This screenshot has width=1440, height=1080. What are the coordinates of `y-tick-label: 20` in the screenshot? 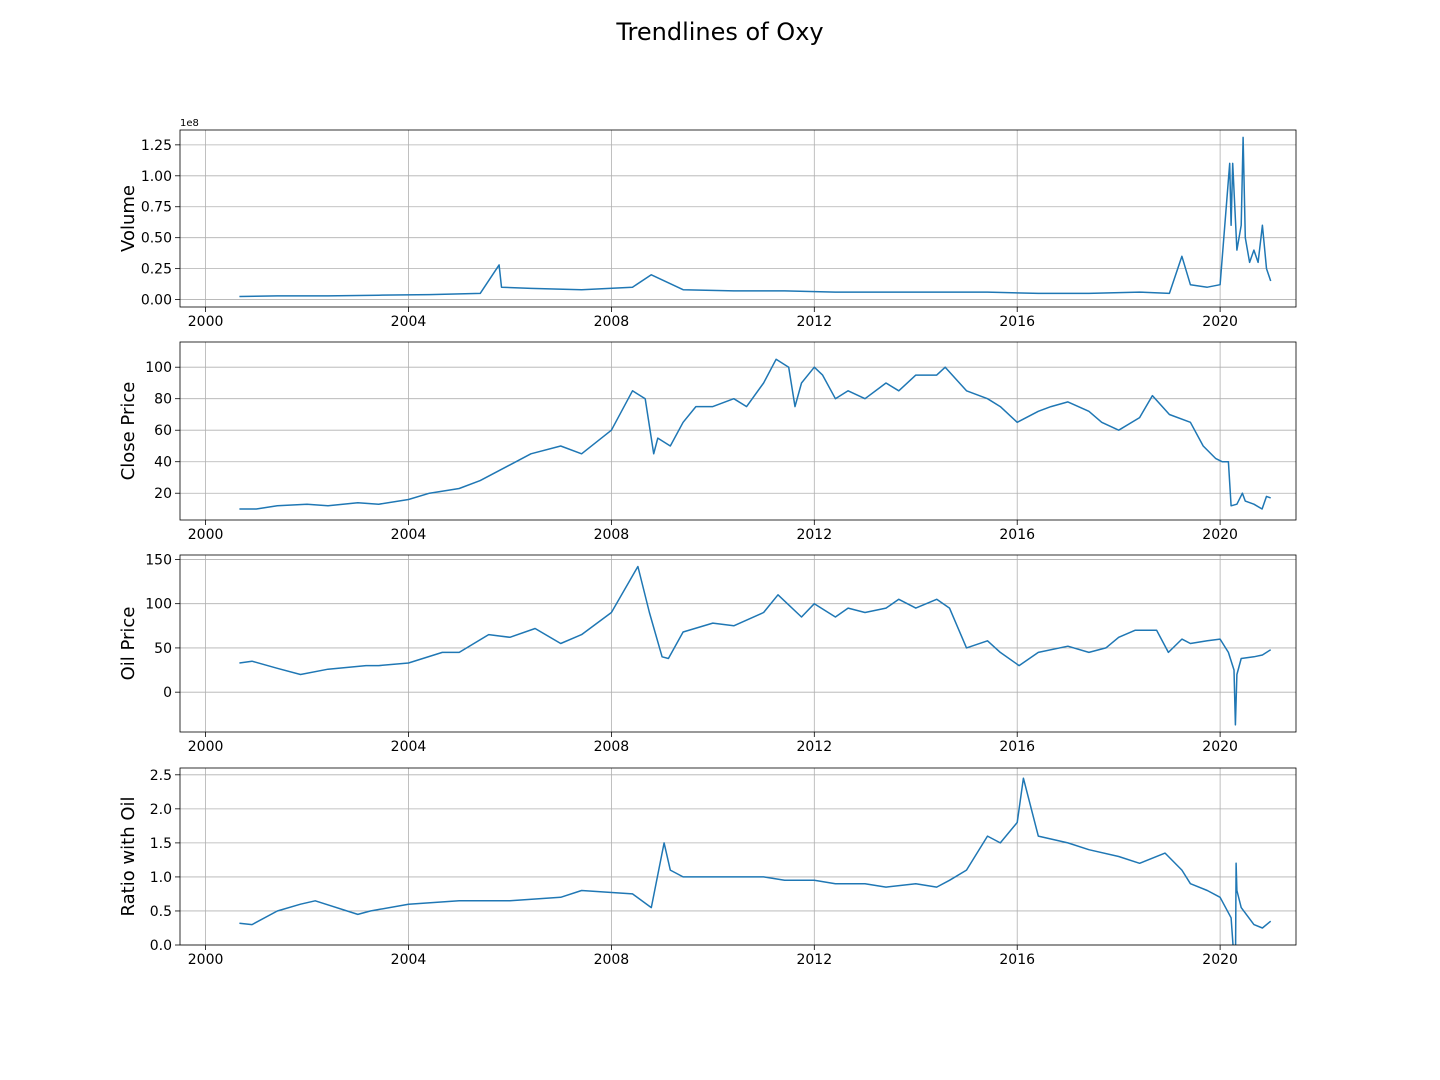 It's located at (163, 494).